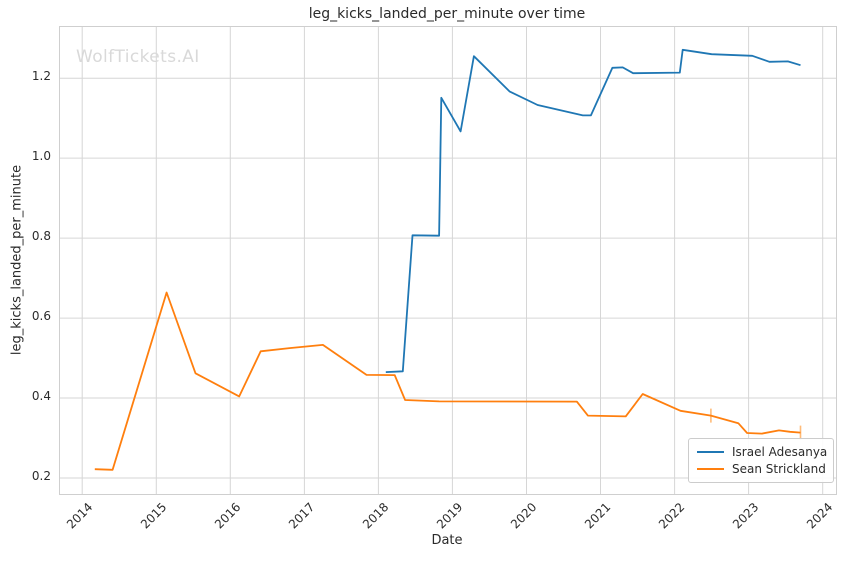  I want to click on x-tick-label: 2022, so click(671, 516).